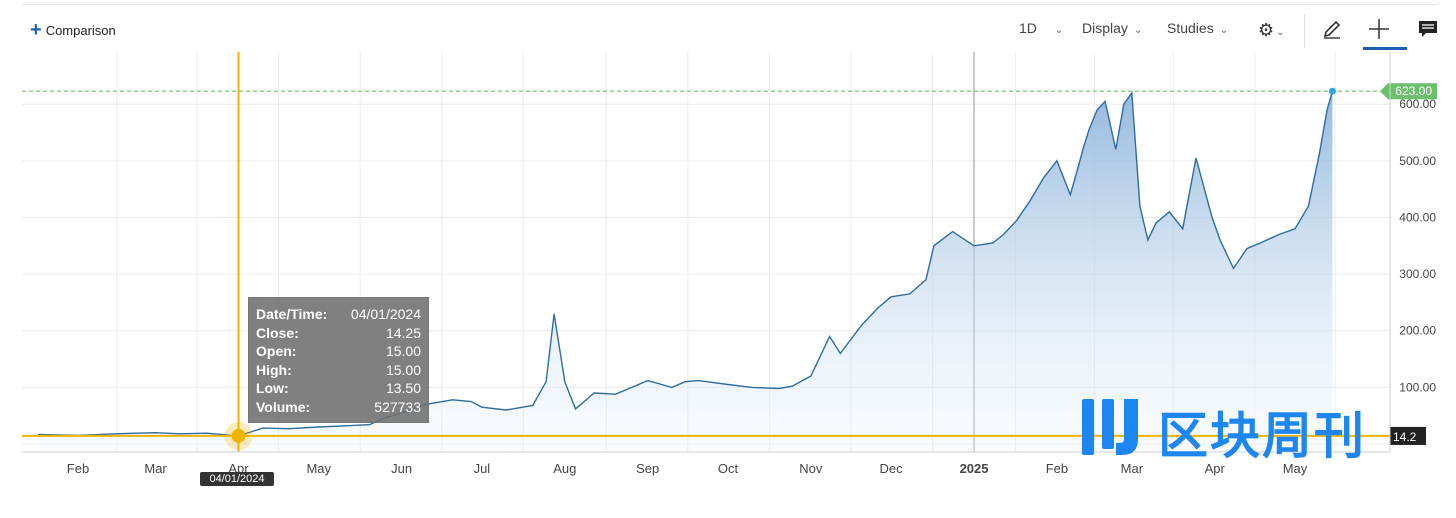 This screenshot has width=1456, height=518. What do you see at coordinates (1332, 91) in the screenshot?
I see `last-price-point` at bounding box center [1332, 91].